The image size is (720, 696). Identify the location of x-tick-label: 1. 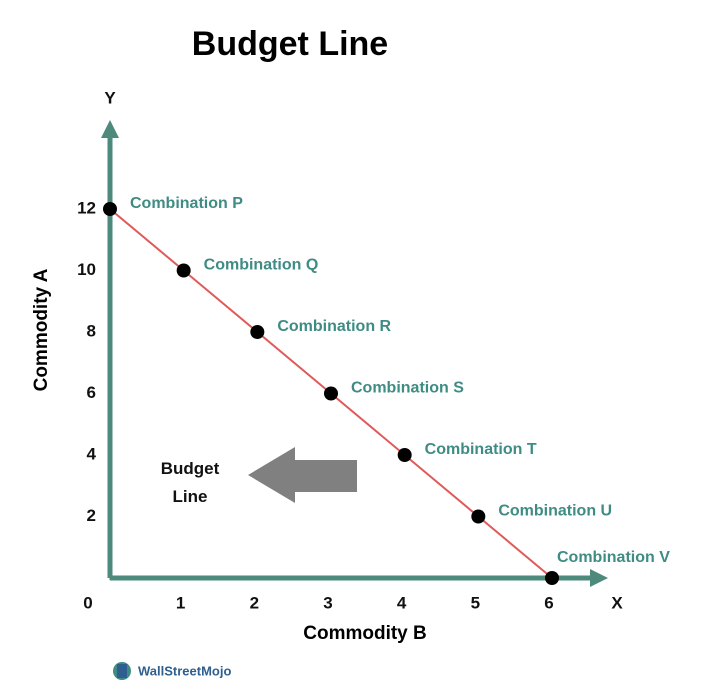
(180, 602).